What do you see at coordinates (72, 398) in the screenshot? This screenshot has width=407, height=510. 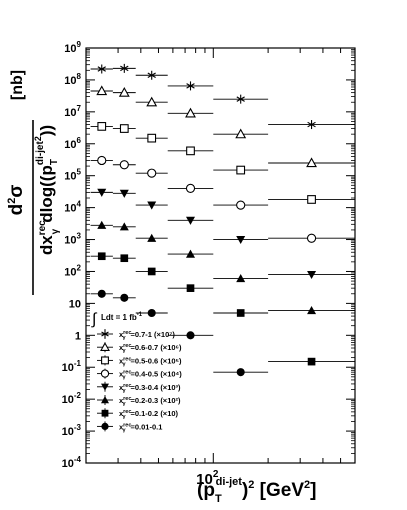 I see `y-tick-label: 10⁻²` at bounding box center [72, 398].